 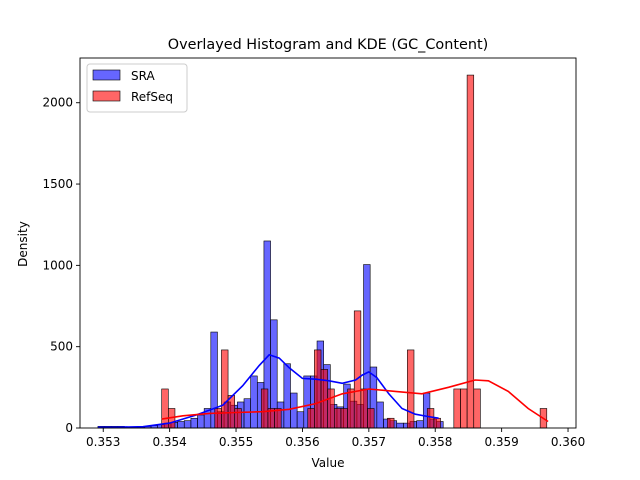 What do you see at coordinates (137, 88) in the screenshot?
I see `legend: SRA RefSeq` at bounding box center [137, 88].